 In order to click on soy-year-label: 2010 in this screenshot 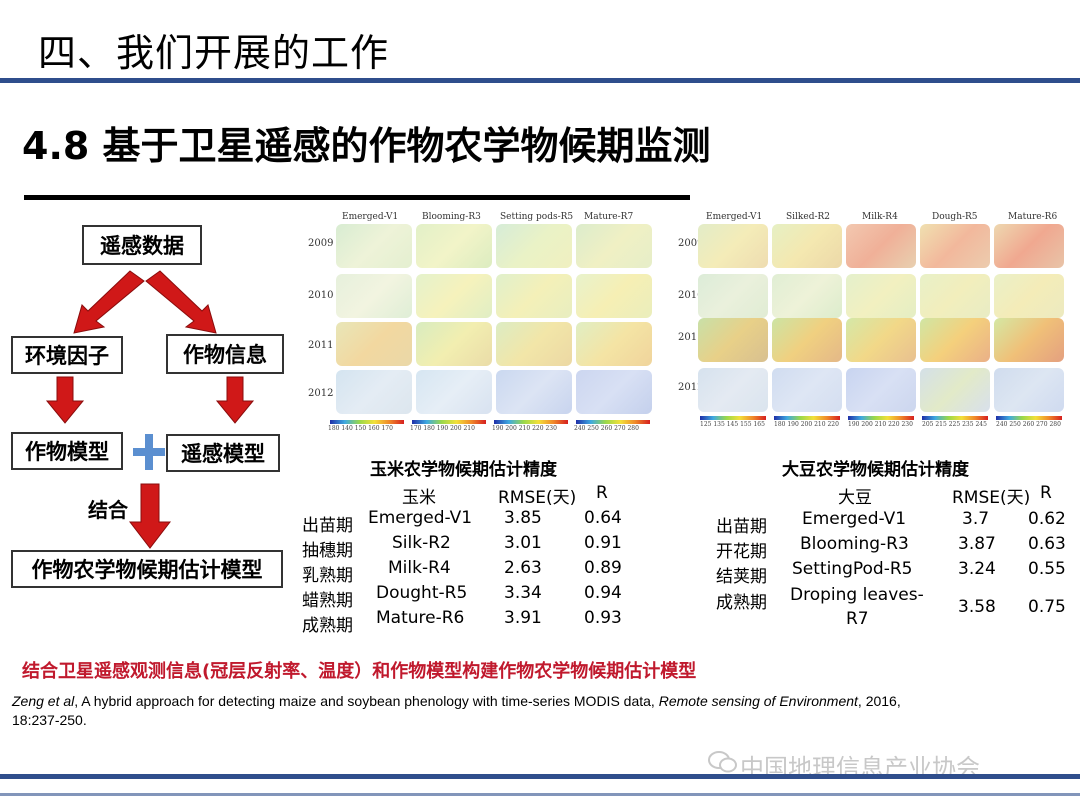, I will do `click(691, 295)`.